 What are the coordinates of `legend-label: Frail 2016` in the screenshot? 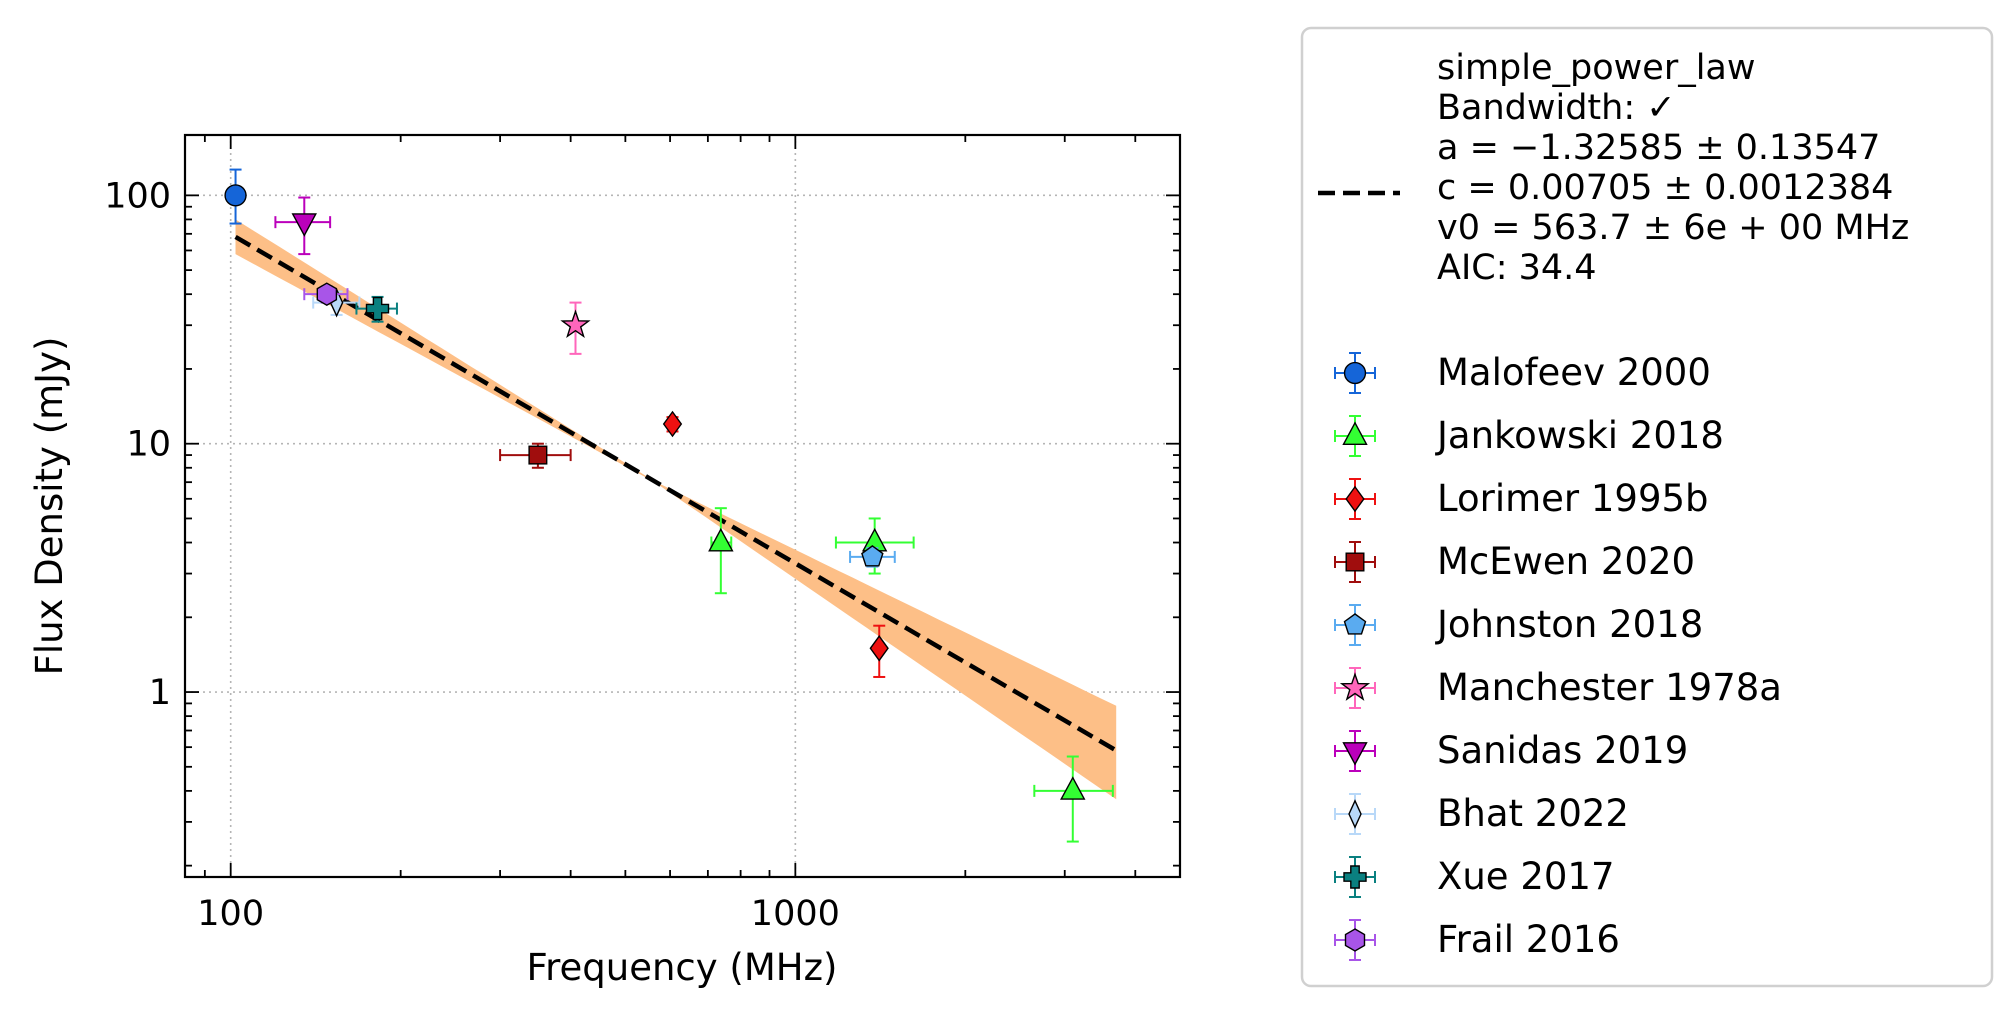 It's located at (1528, 939).